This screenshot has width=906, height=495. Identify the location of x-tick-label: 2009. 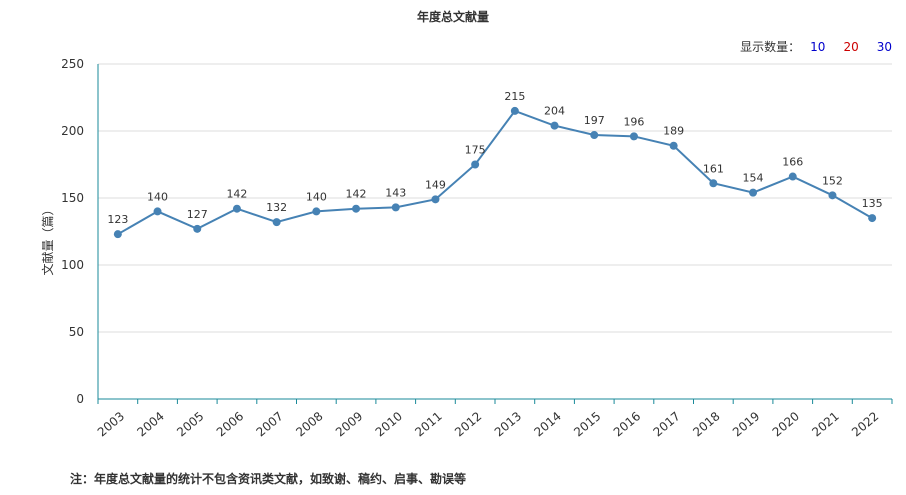
(349, 424).